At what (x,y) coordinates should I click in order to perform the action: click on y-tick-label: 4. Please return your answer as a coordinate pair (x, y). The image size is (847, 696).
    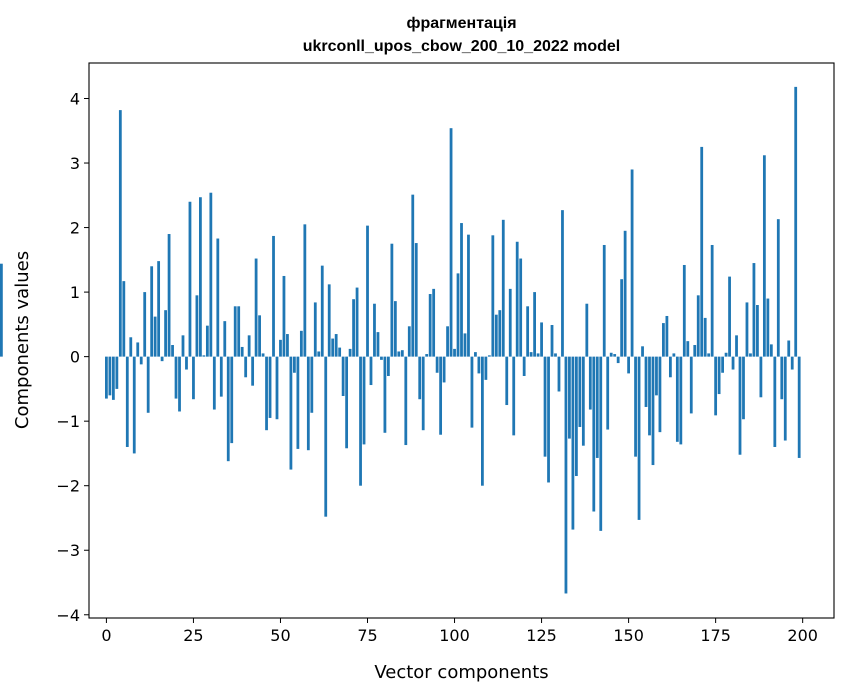
    Looking at the image, I should click on (75, 98).